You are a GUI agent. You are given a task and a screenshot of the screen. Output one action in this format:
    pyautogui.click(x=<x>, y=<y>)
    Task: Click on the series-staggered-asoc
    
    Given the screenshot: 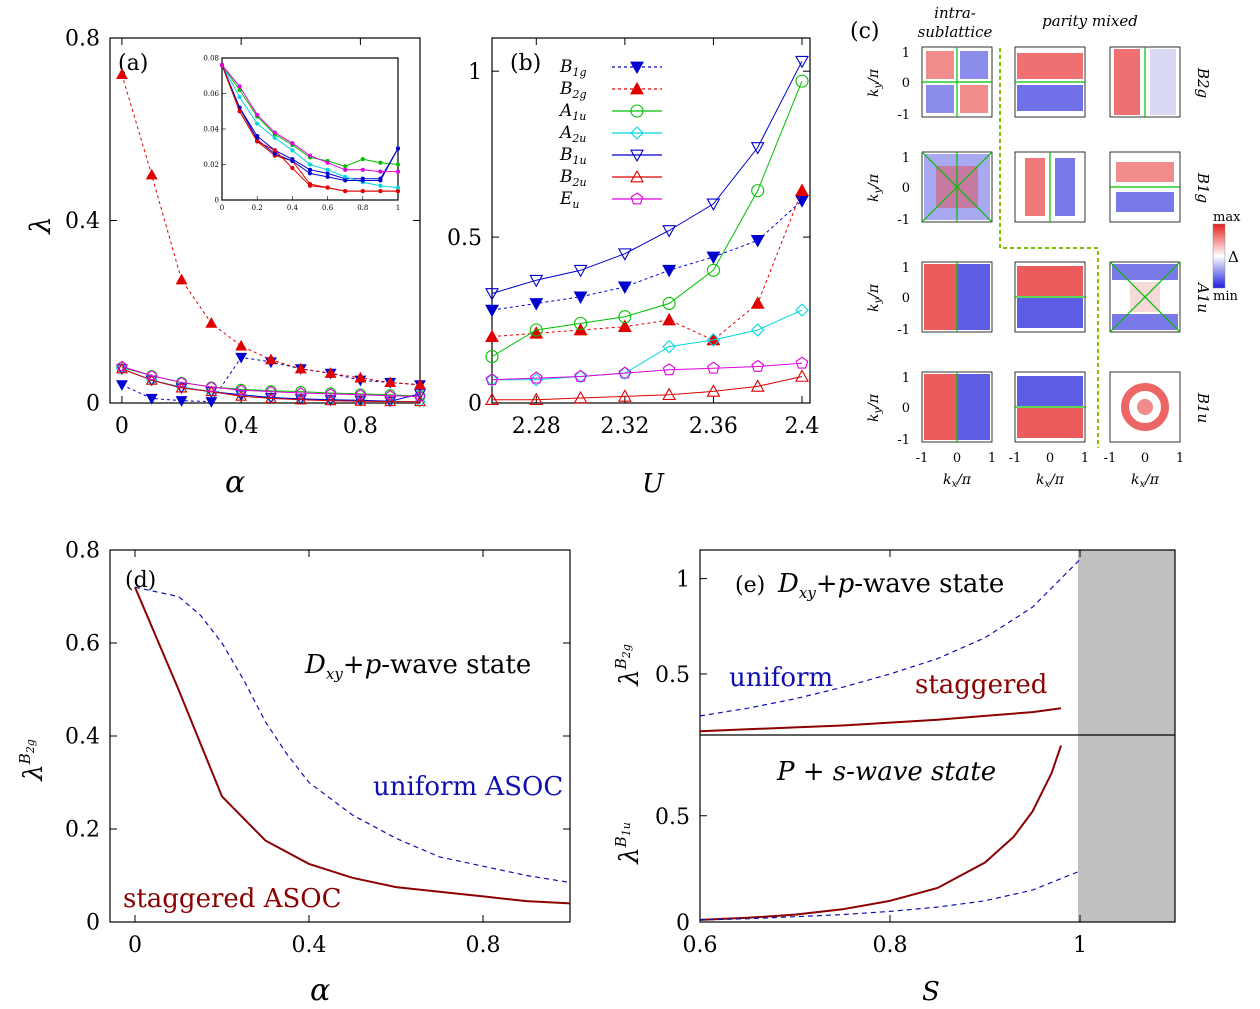 What is the action you would take?
    pyautogui.click(x=352, y=745)
    